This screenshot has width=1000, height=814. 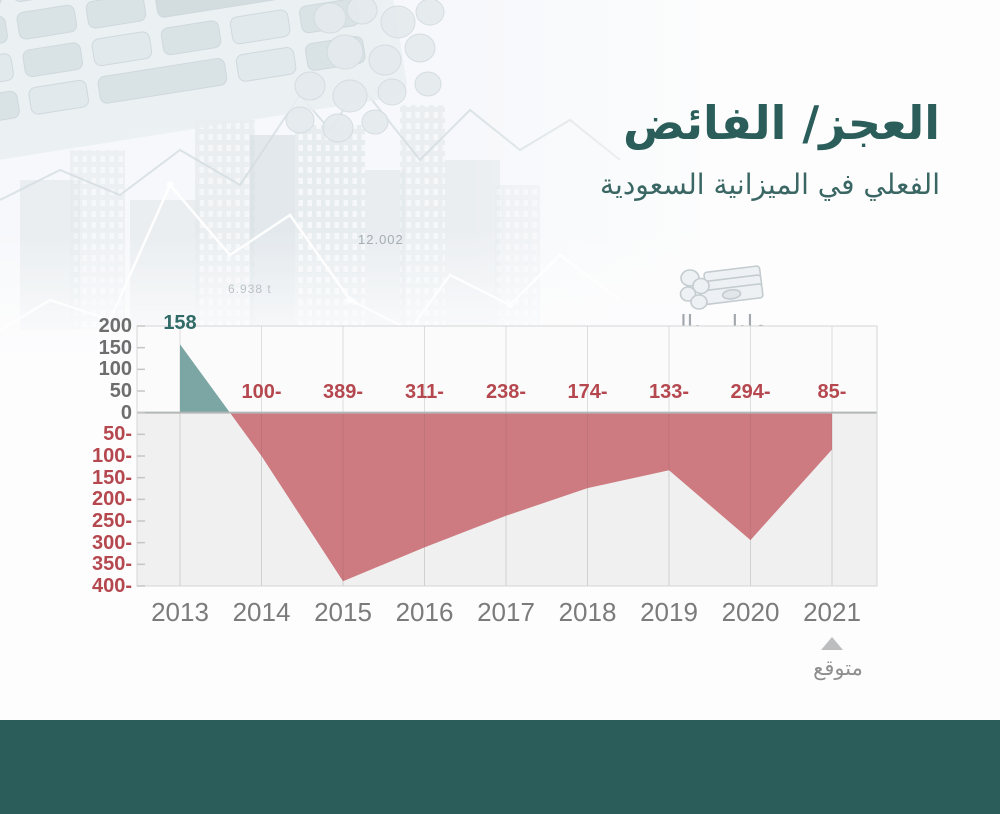 I want to click on y-axis-label: 100, so click(x=115, y=369).